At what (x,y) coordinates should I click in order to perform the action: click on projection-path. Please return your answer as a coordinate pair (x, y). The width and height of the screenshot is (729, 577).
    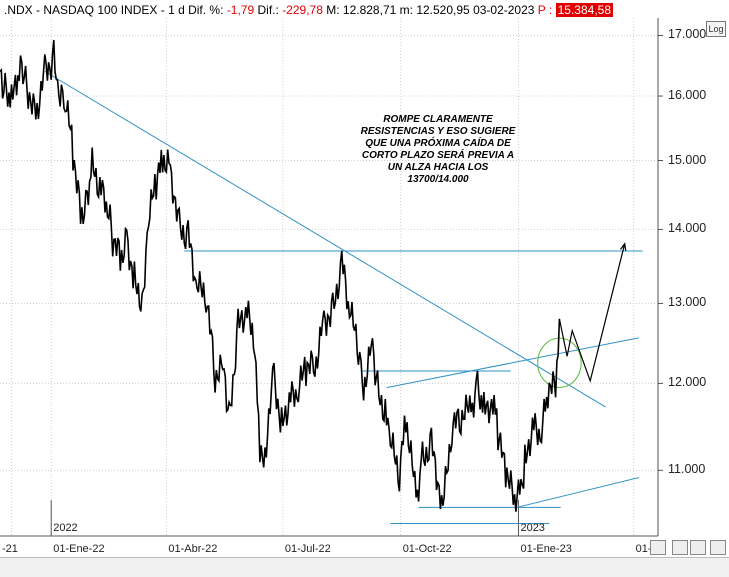
    Looking at the image, I should click on (592, 312).